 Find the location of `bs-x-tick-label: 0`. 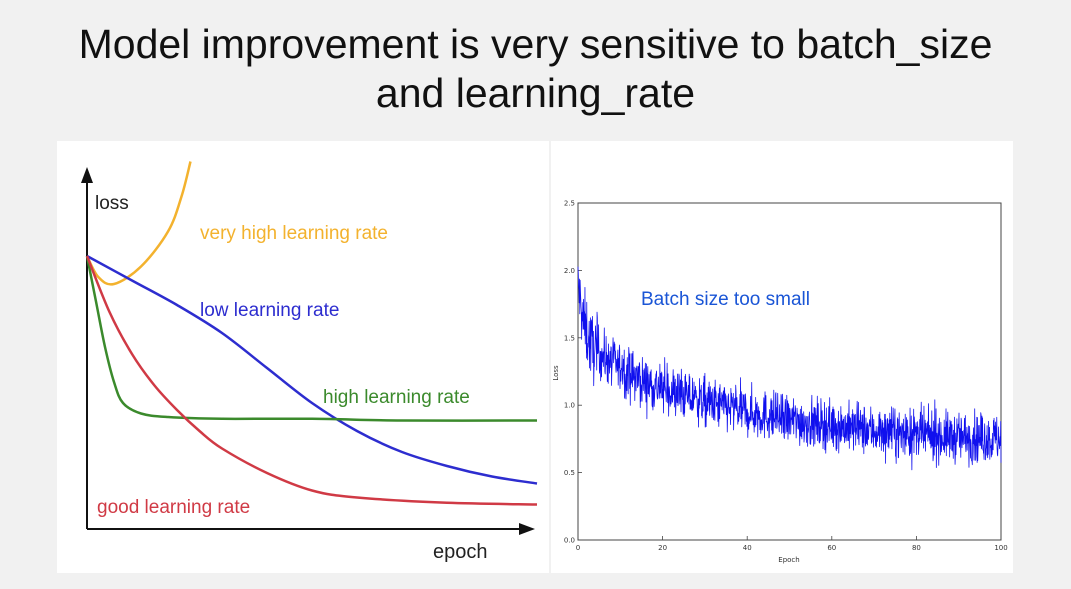

bs-x-tick-label: 0 is located at coordinates (578, 548).